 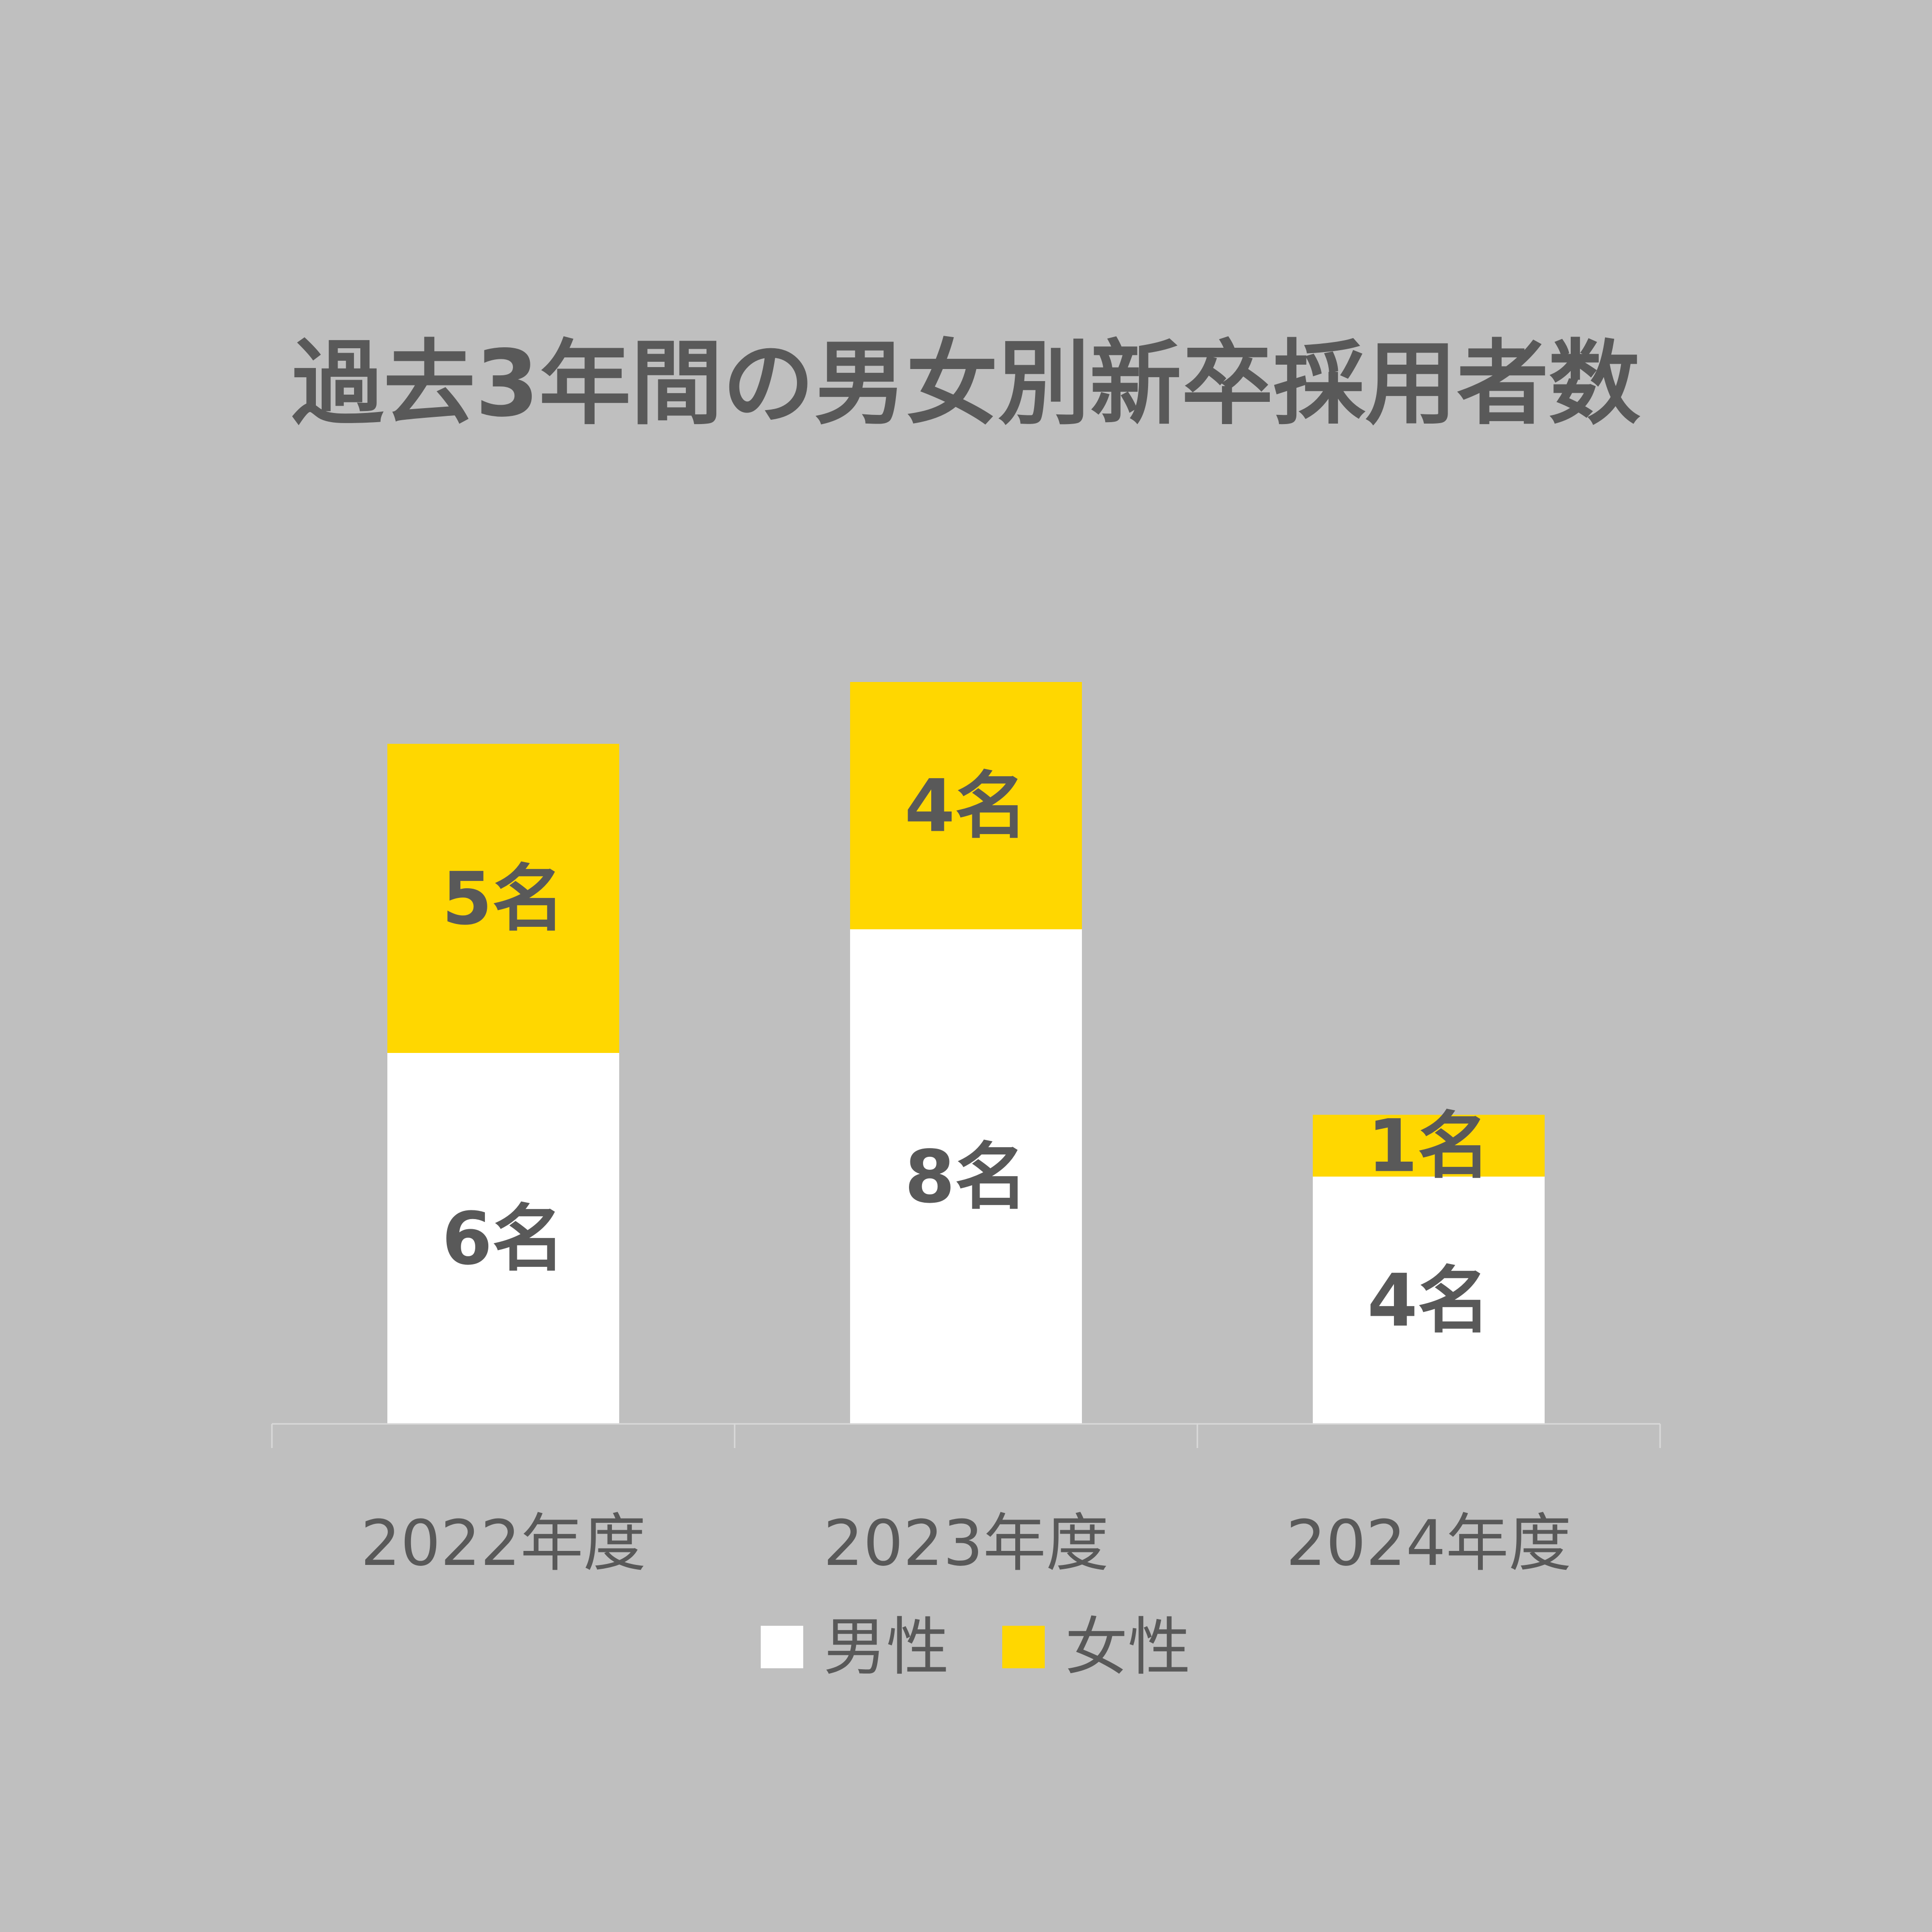 I want to click on legend-label-female: 女性, so click(x=1128, y=1647).